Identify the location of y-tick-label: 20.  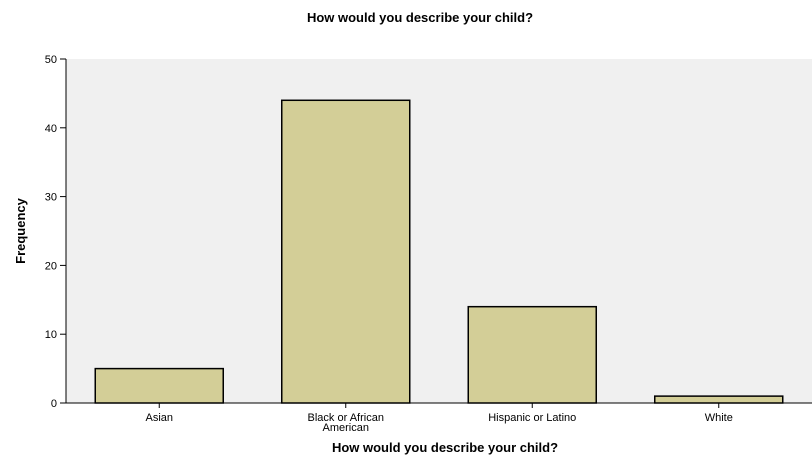
(51, 266).